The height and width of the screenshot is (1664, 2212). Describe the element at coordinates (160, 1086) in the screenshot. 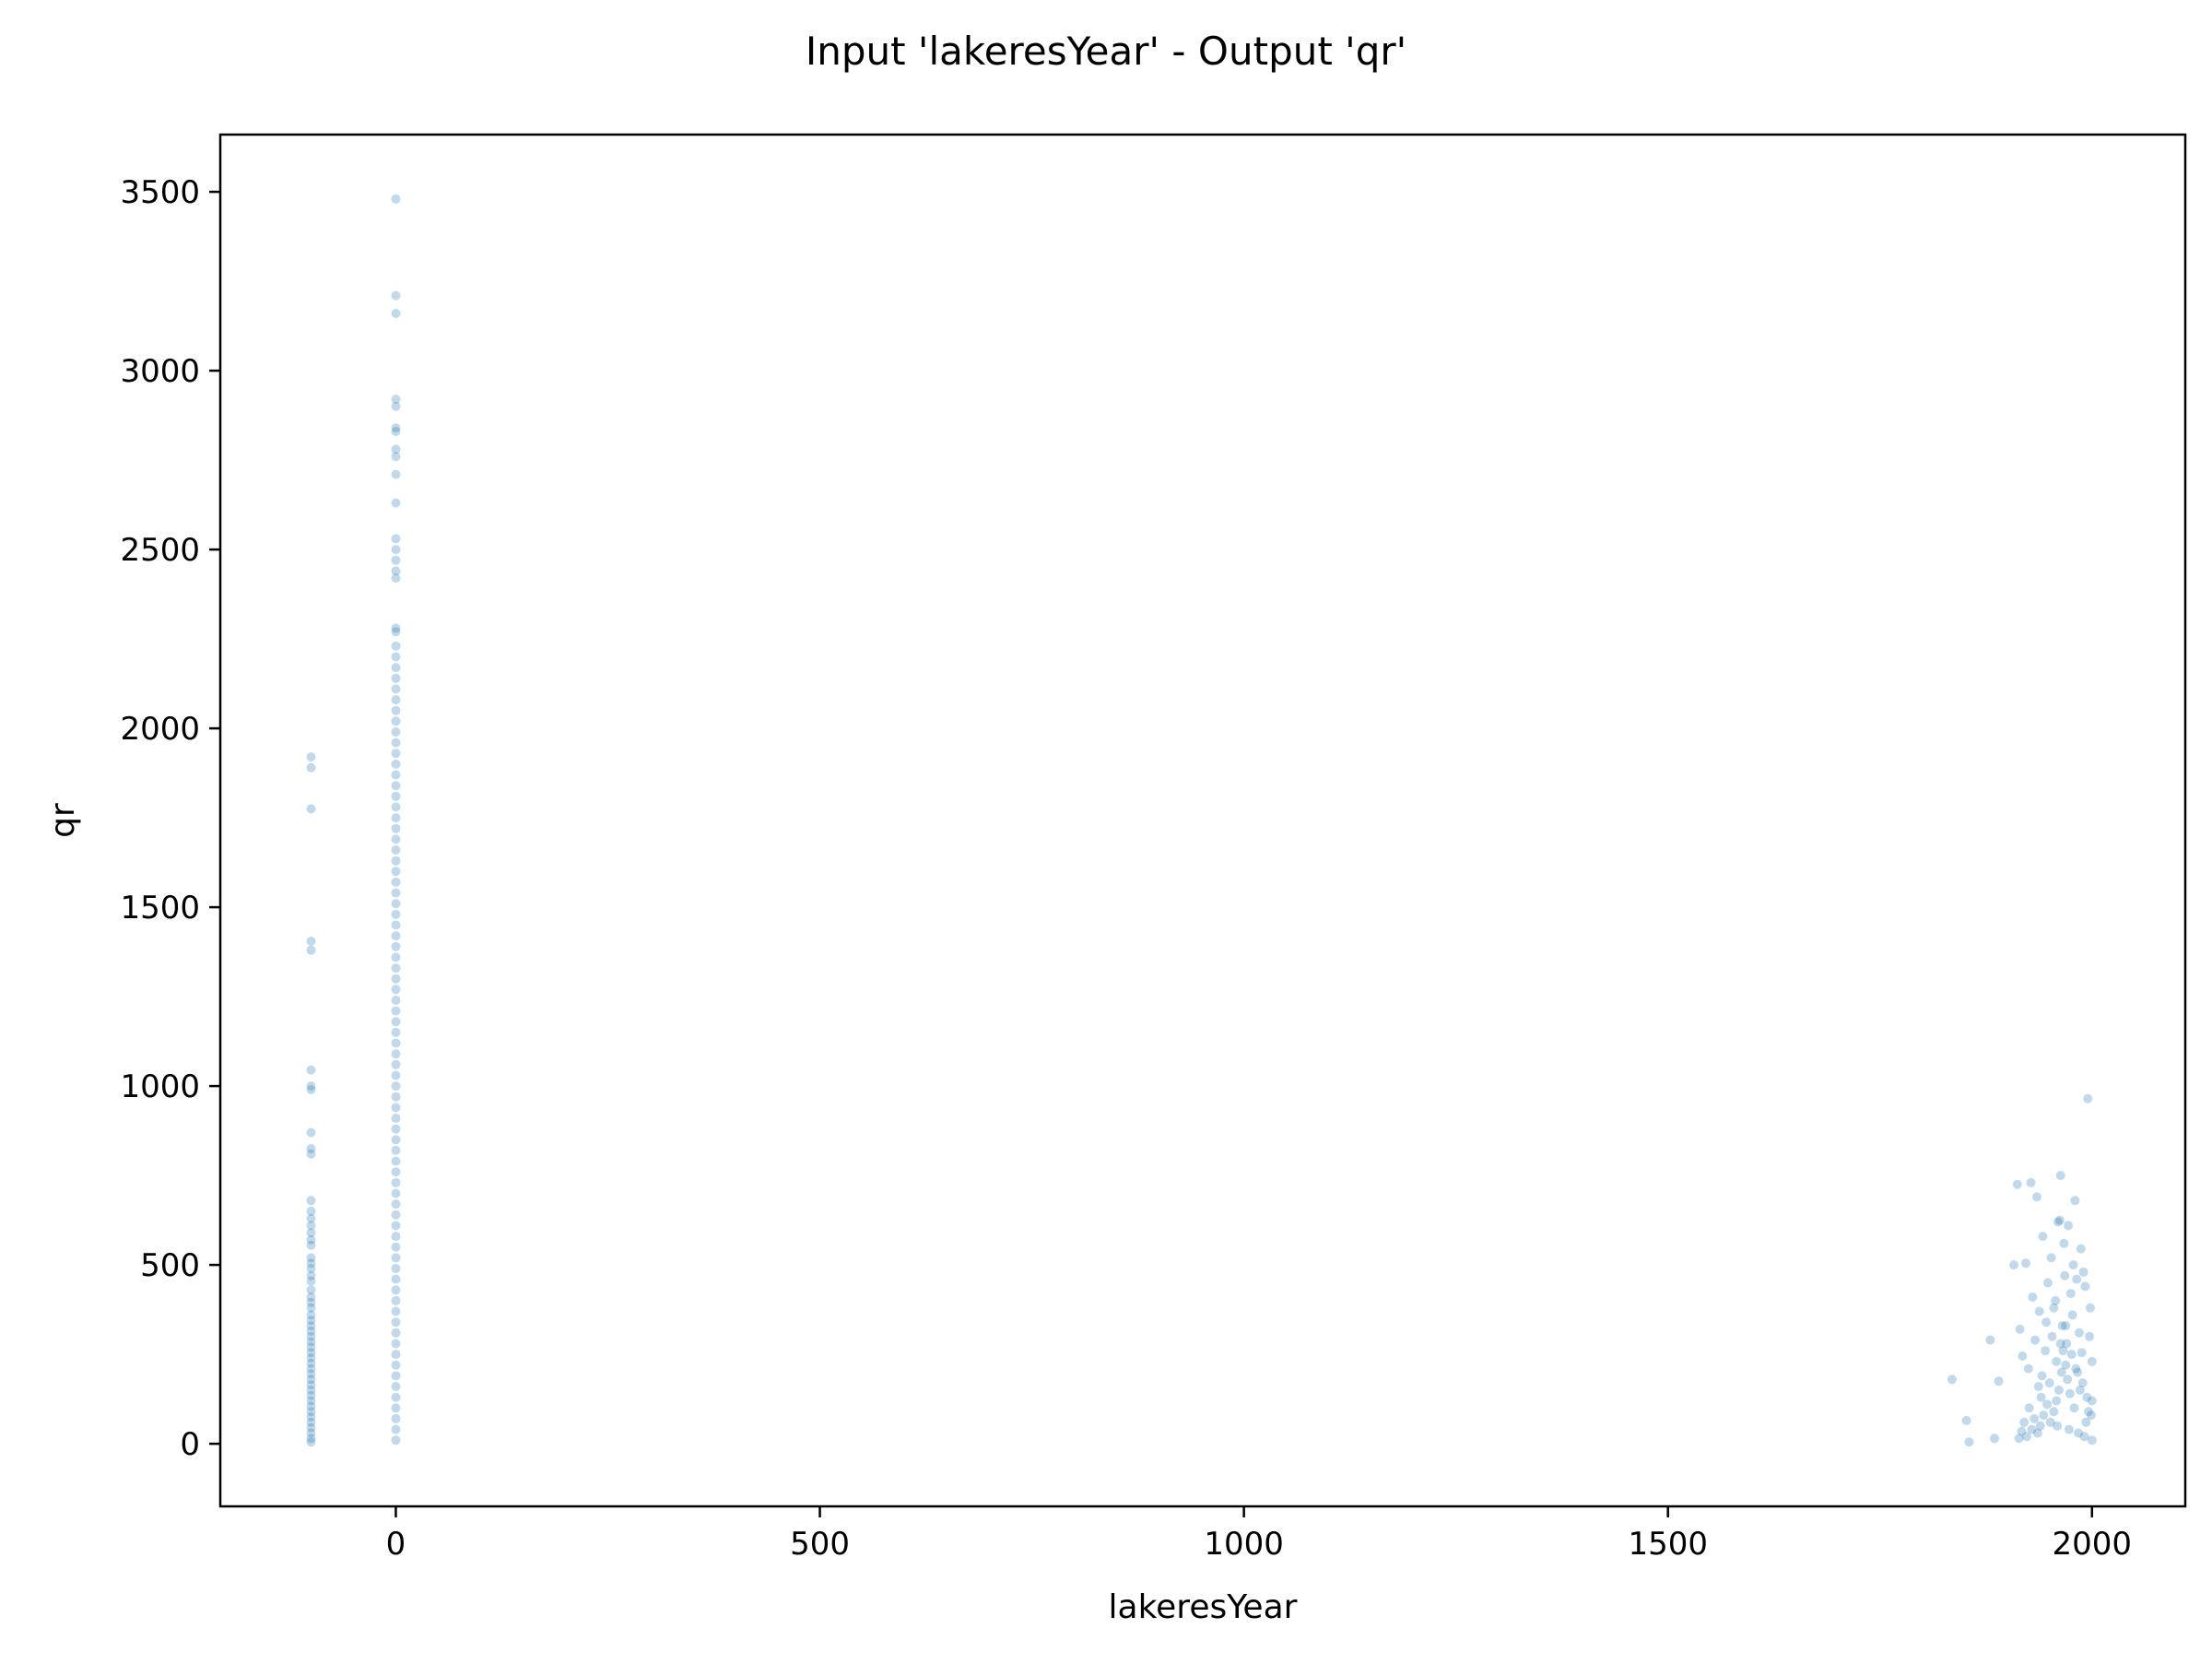

I see `y-tick-label: 1000` at that location.